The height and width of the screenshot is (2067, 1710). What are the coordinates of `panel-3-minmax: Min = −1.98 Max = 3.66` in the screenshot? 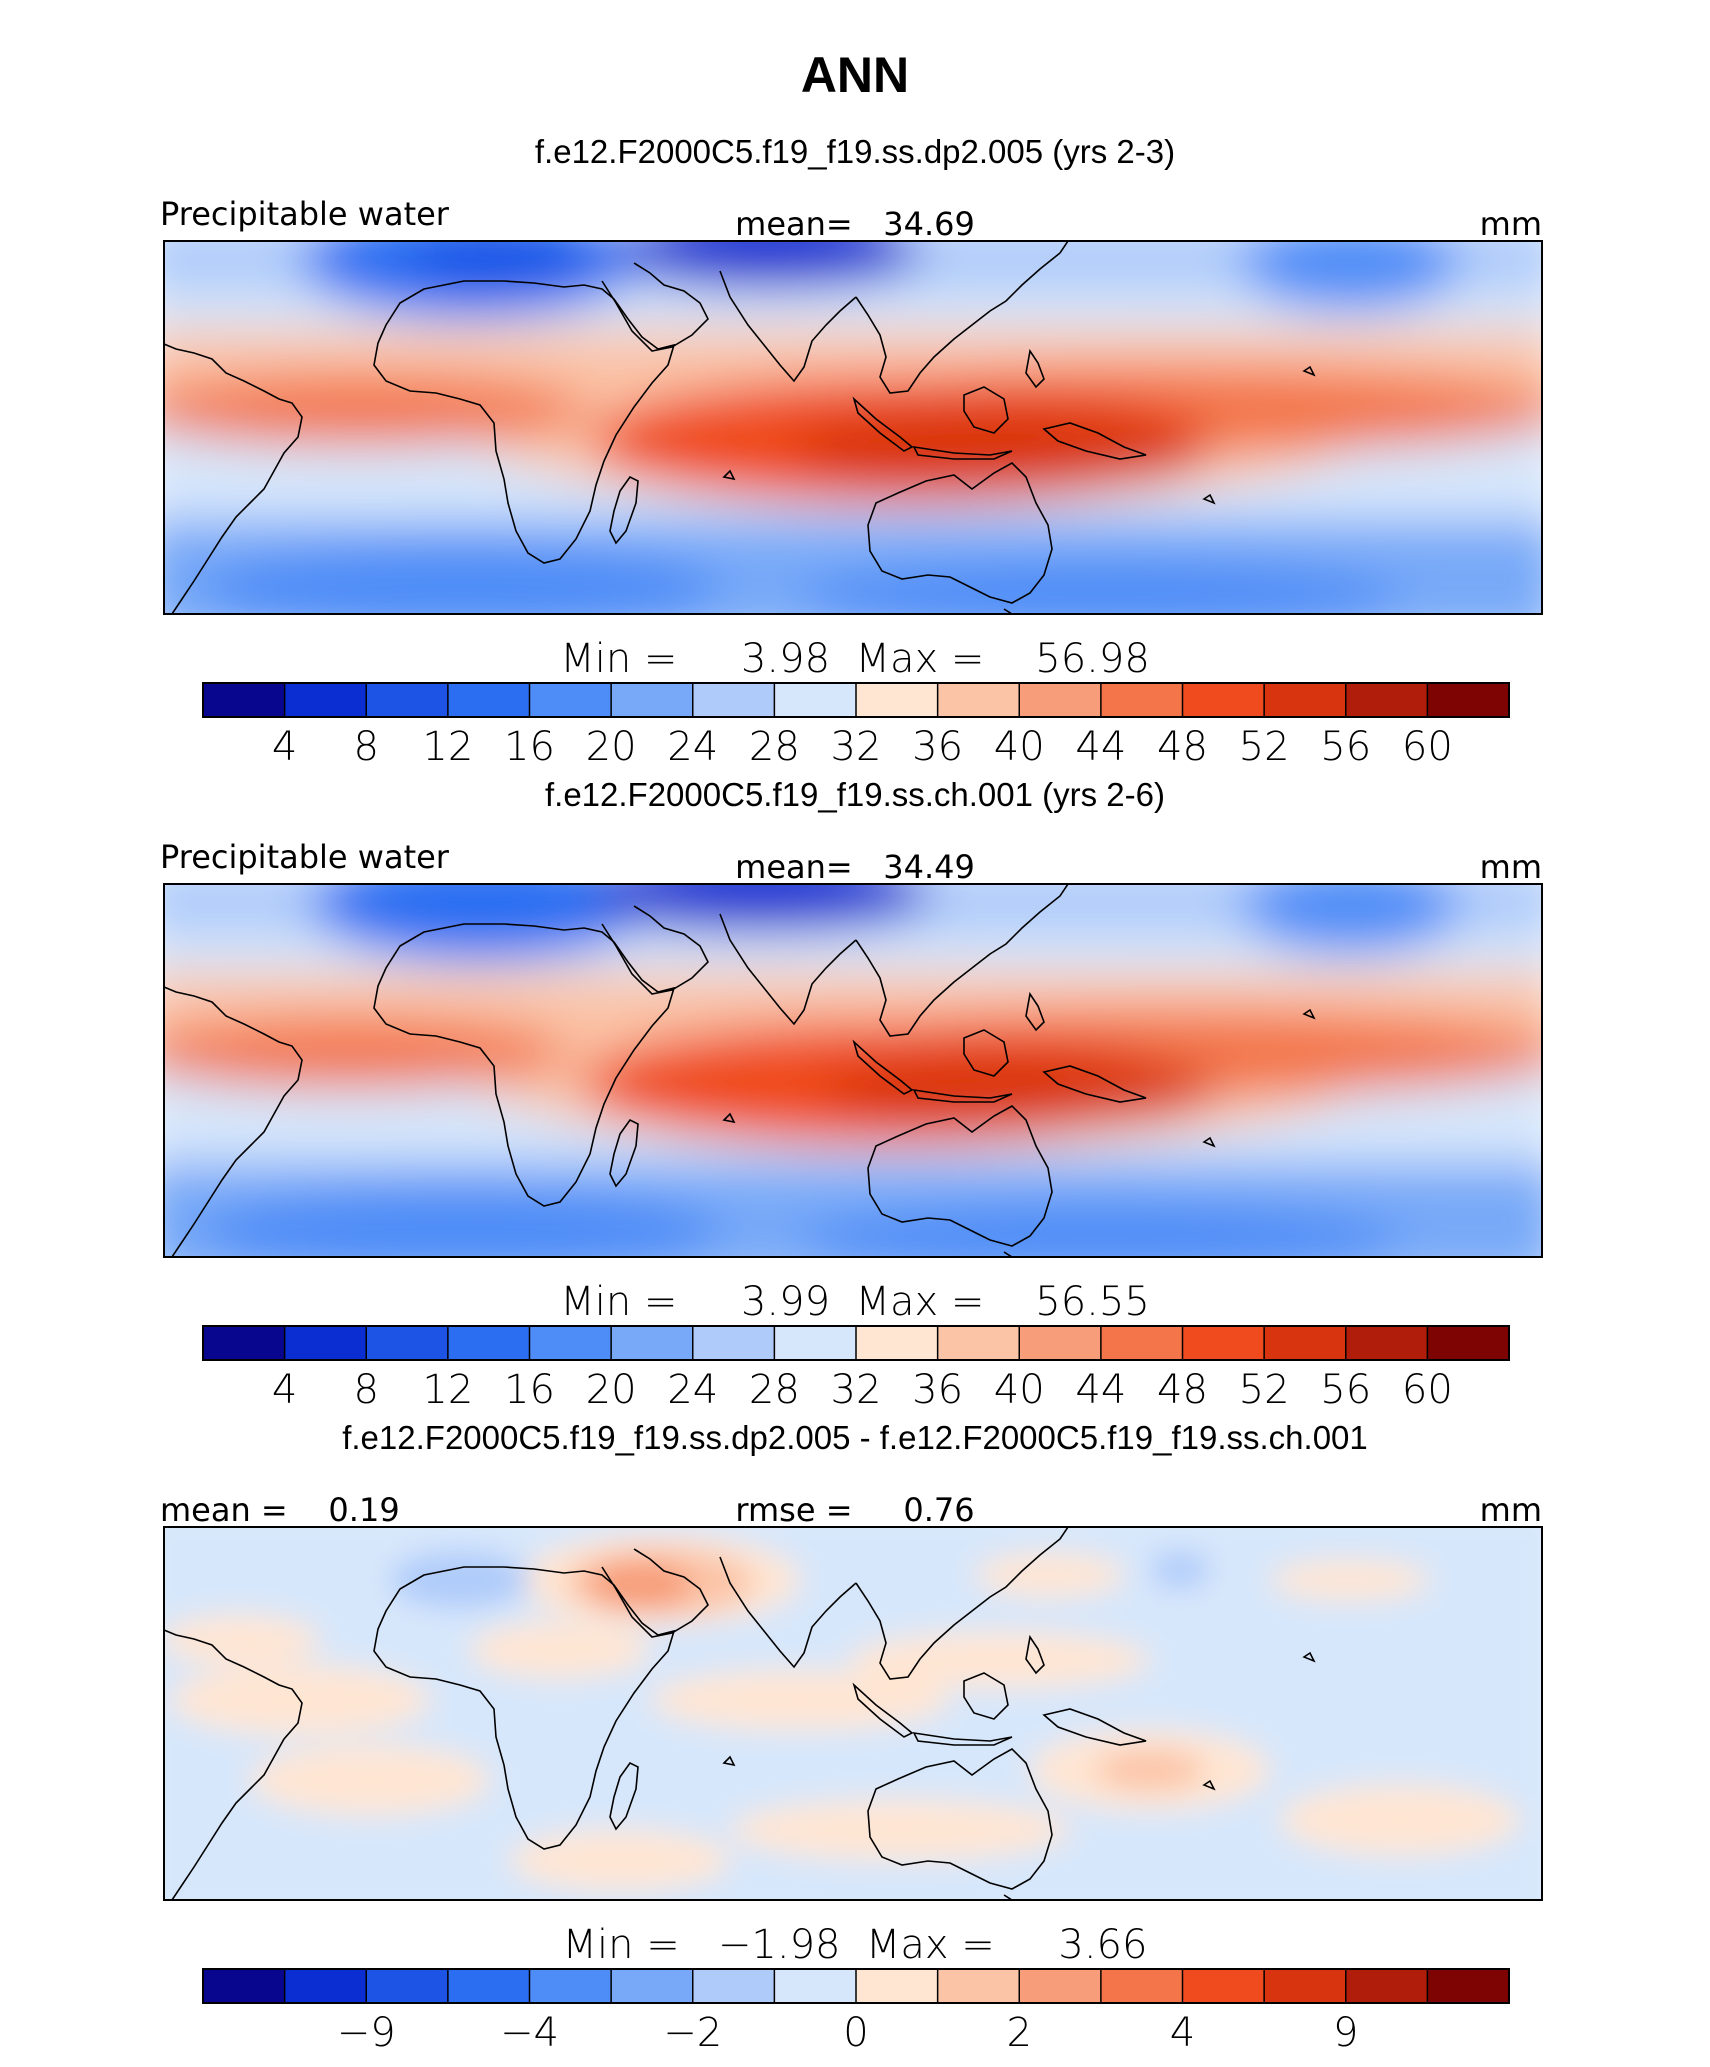 It's located at (855, 1945).